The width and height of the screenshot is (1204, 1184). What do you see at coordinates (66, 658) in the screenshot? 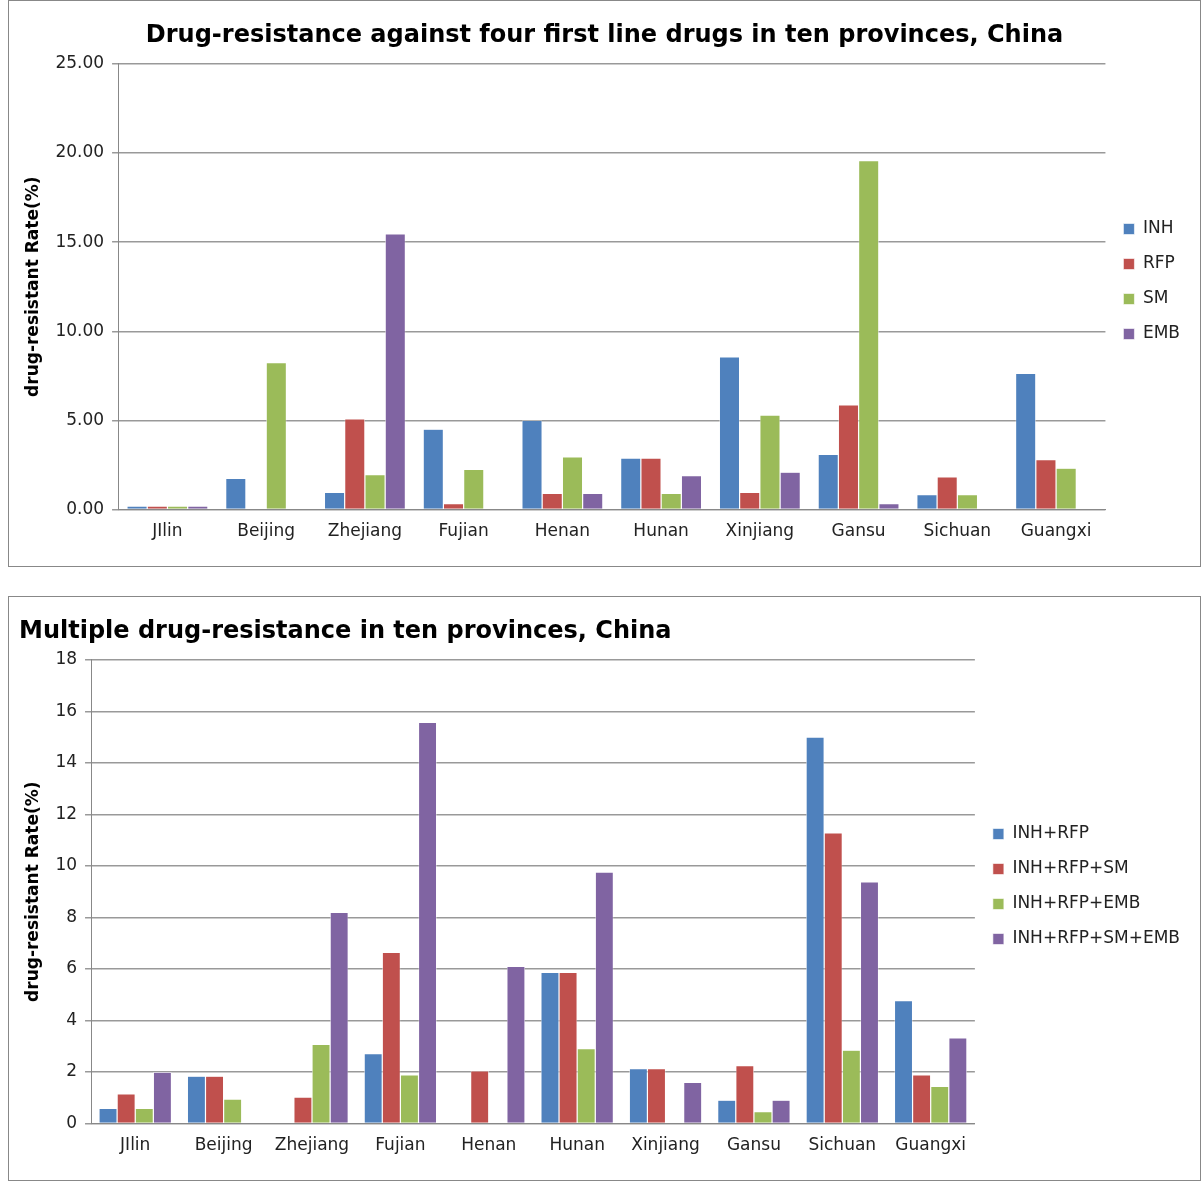
I see `y-tick-label: 18` at bounding box center [66, 658].